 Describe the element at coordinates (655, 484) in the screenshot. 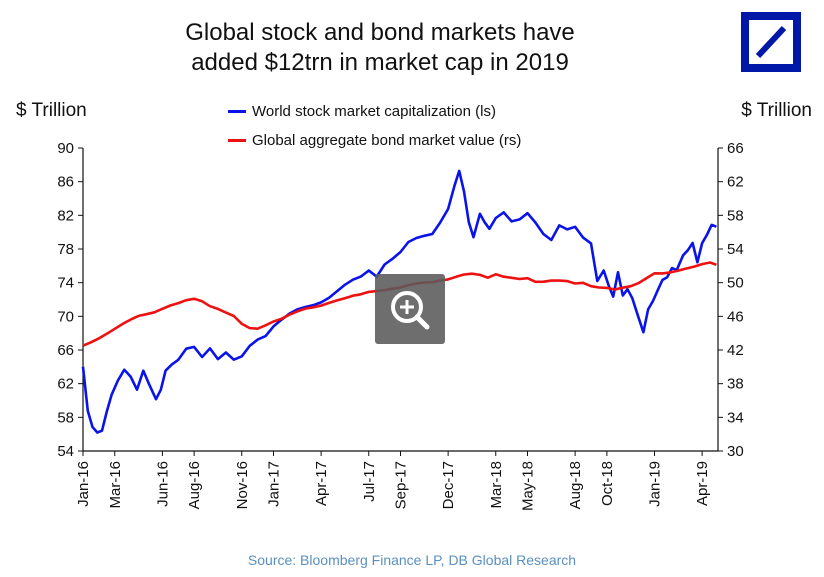

I see `x-tick-label: Jan-19` at that location.